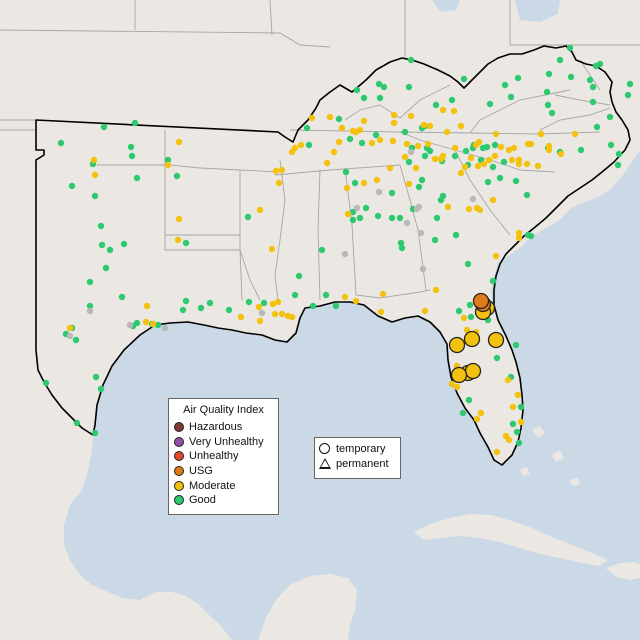  What do you see at coordinates (223, 427) in the screenshot?
I see `legend-item-hazardous: Hazardous` at bounding box center [223, 427].